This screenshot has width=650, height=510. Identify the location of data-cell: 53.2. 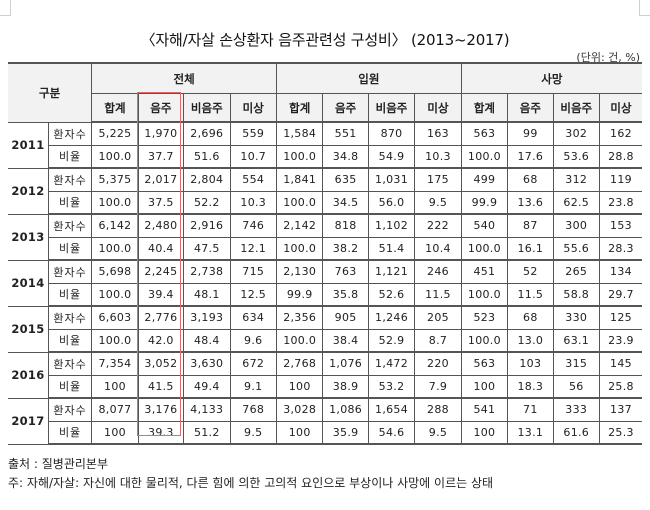
(391, 386).